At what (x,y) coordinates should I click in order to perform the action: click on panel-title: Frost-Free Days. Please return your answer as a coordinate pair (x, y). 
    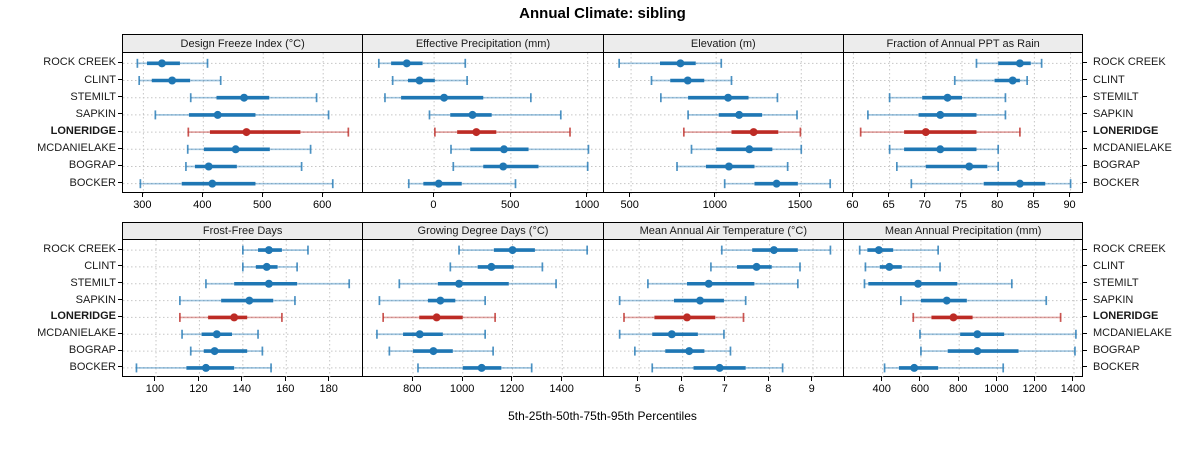
    Looking at the image, I should click on (242, 231).